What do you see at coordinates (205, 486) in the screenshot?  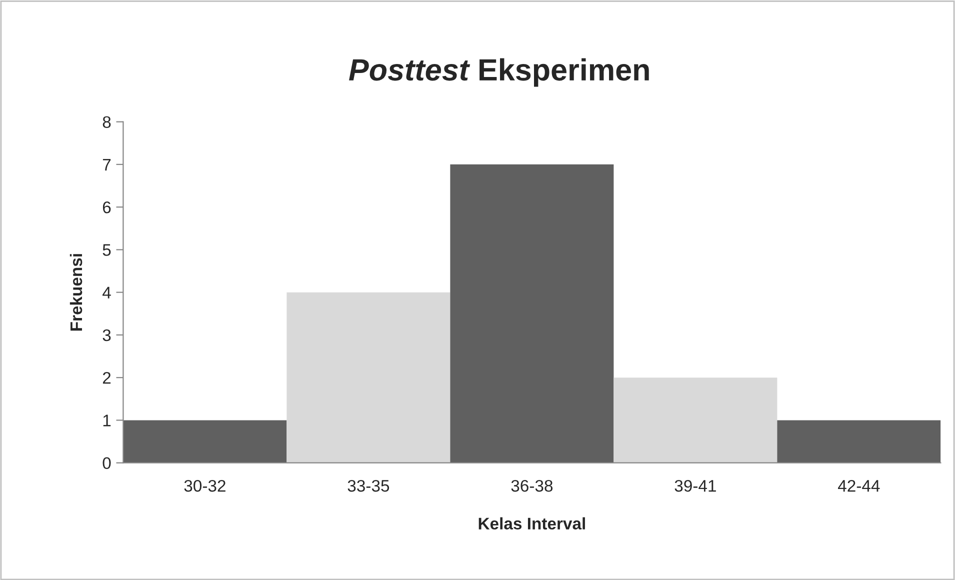 I see `x-tick-label: 30-32` at bounding box center [205, 486].